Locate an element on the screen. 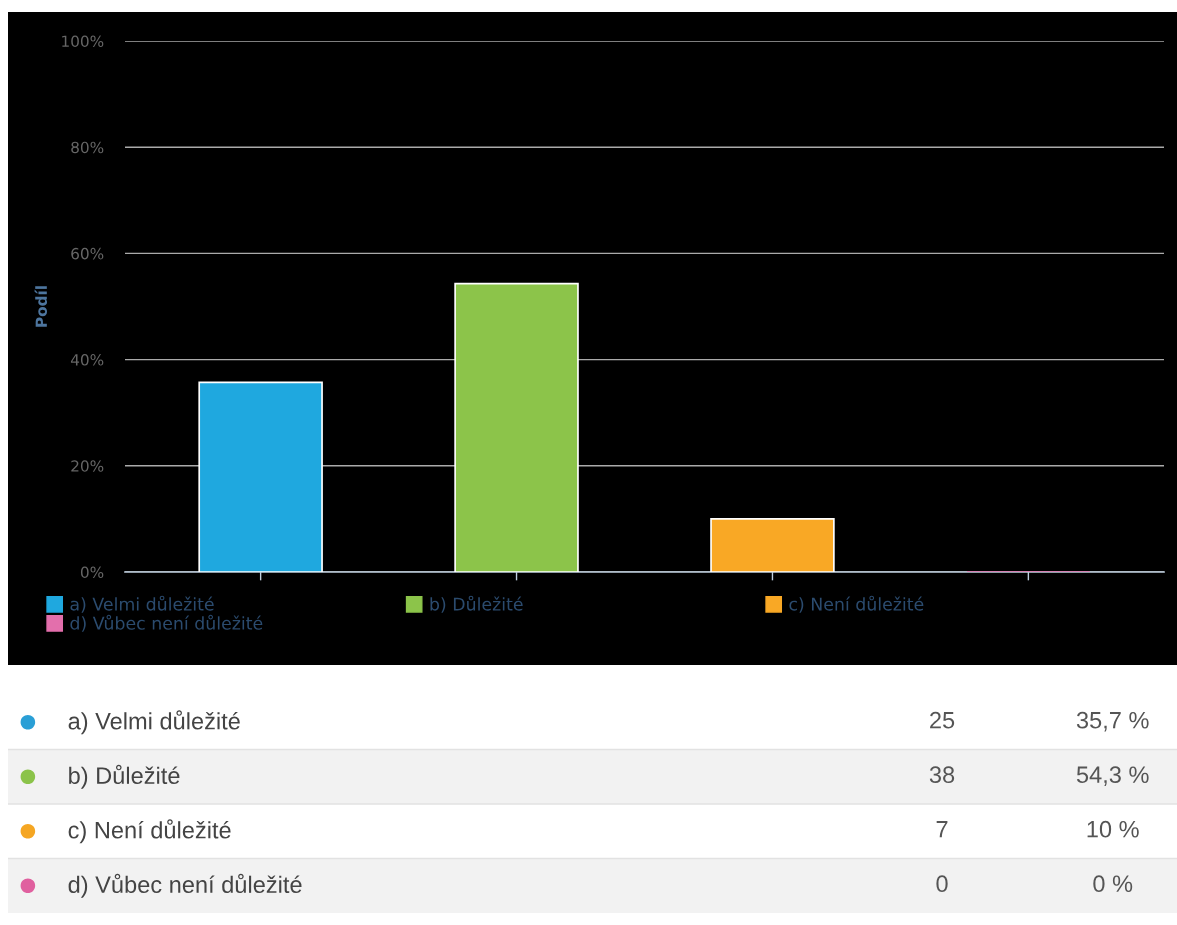  data-label: 38 is located at coordinates (942, 775).